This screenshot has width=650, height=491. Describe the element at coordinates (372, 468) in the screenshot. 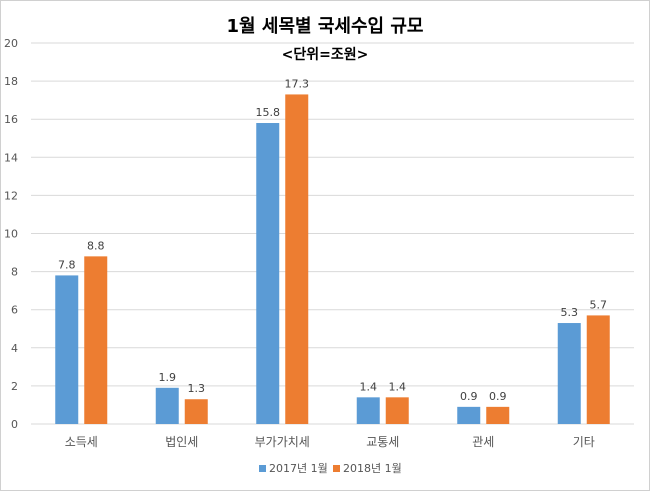

I see `legend-label-2: 2018년 1월` at that location.